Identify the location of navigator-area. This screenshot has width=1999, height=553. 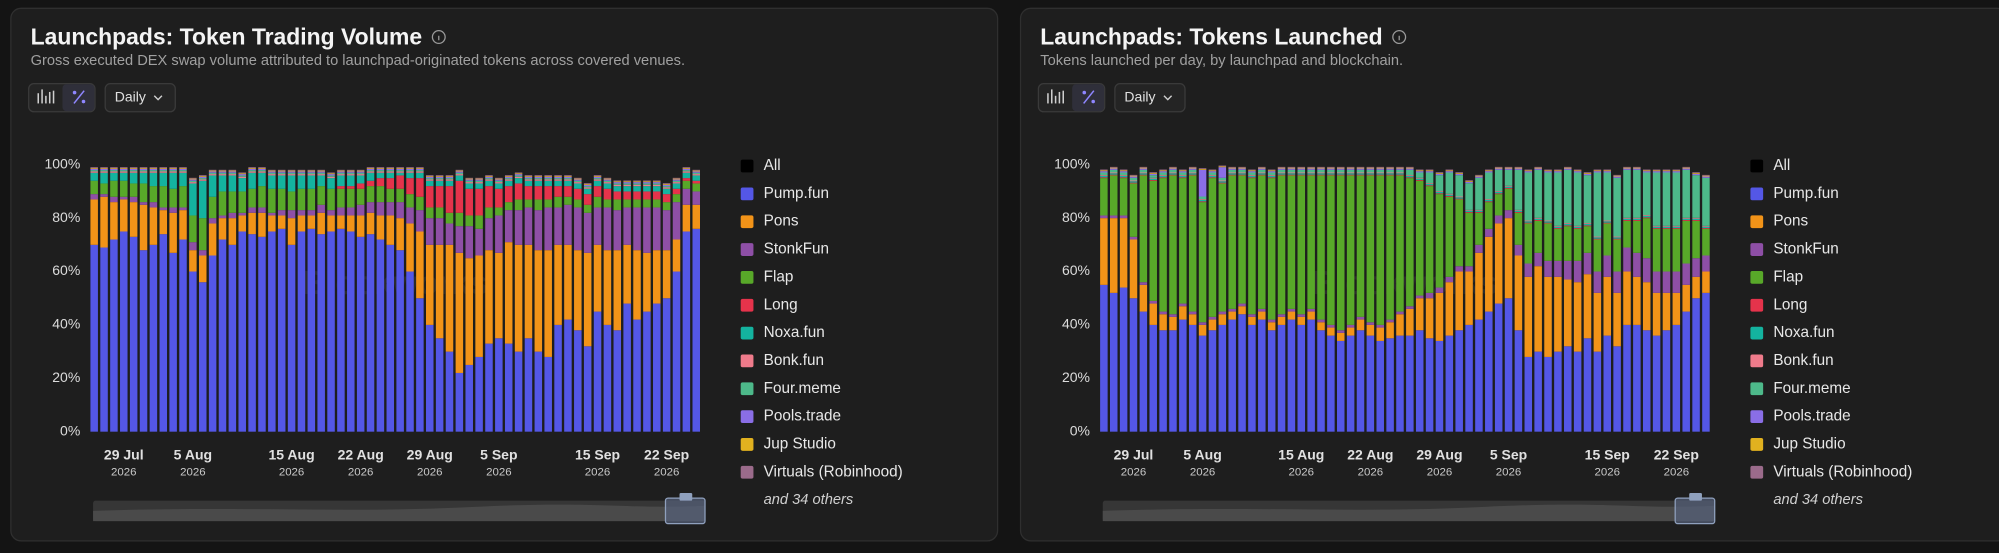
(1408, 513).